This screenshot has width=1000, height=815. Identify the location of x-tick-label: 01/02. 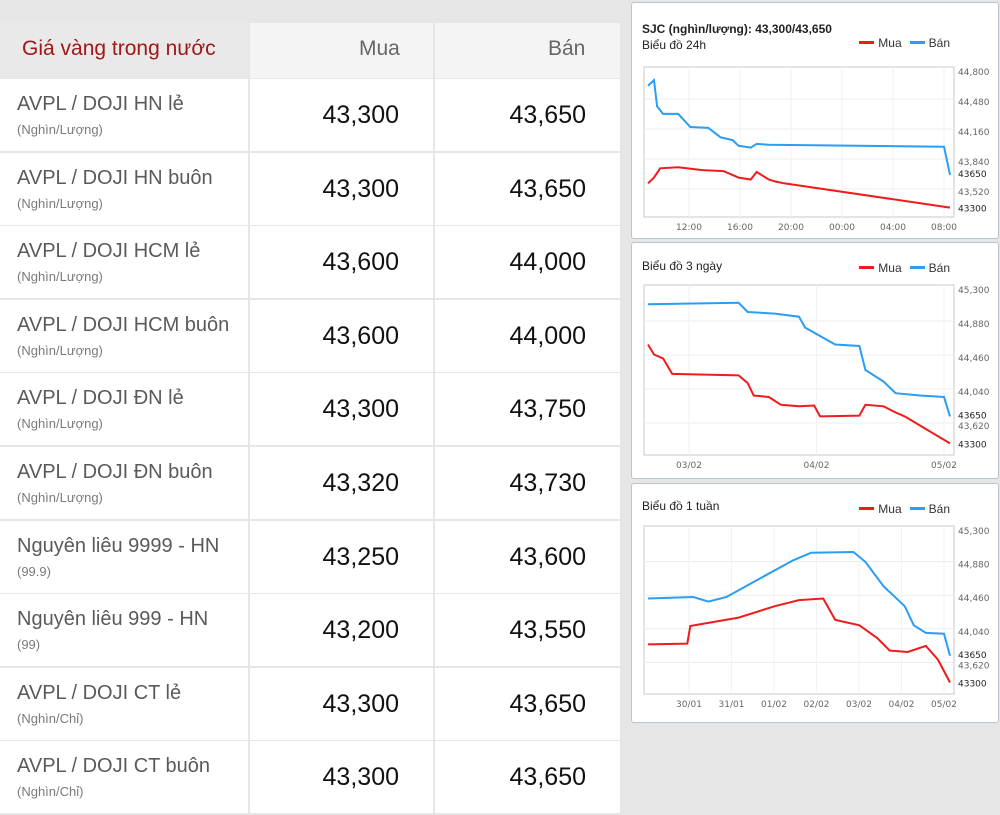
(774, 705).